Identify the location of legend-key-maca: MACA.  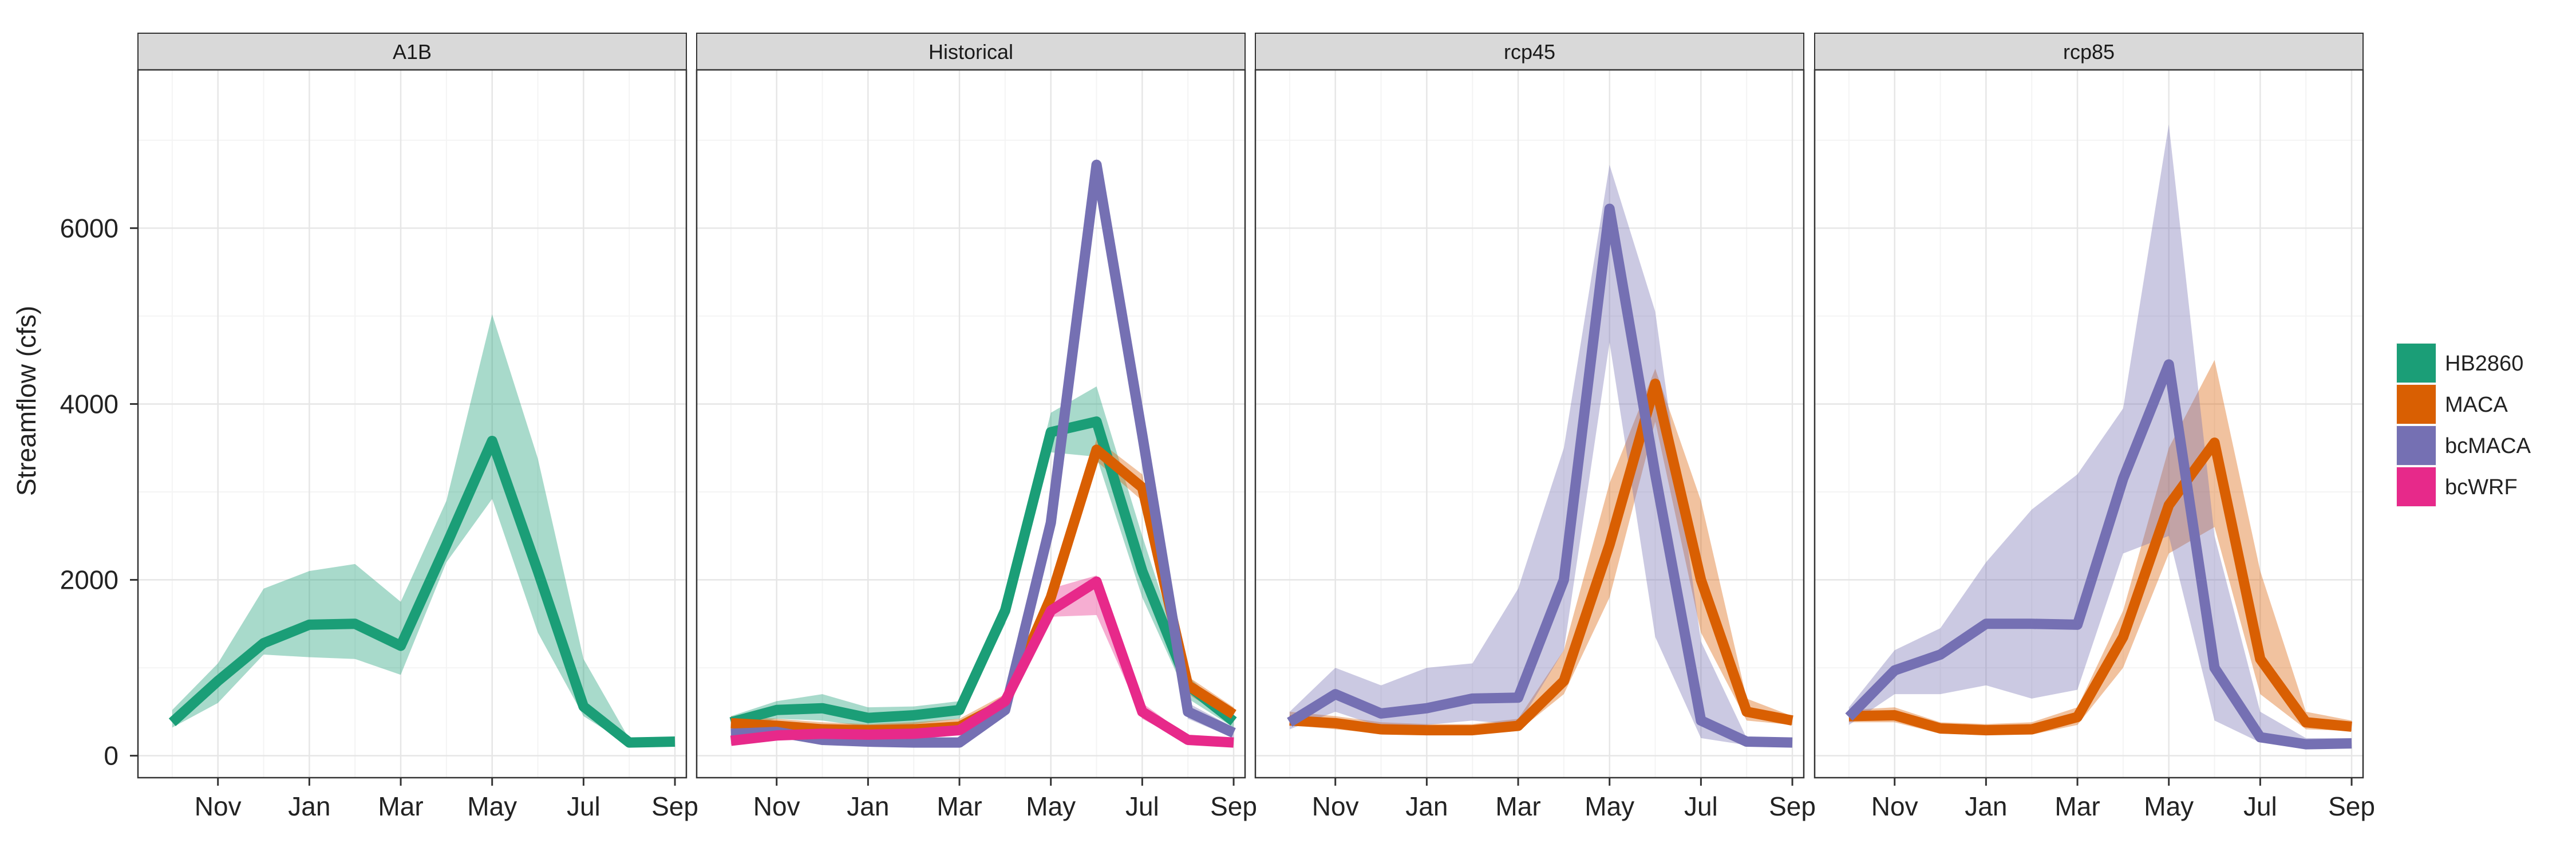
(2451, 404).